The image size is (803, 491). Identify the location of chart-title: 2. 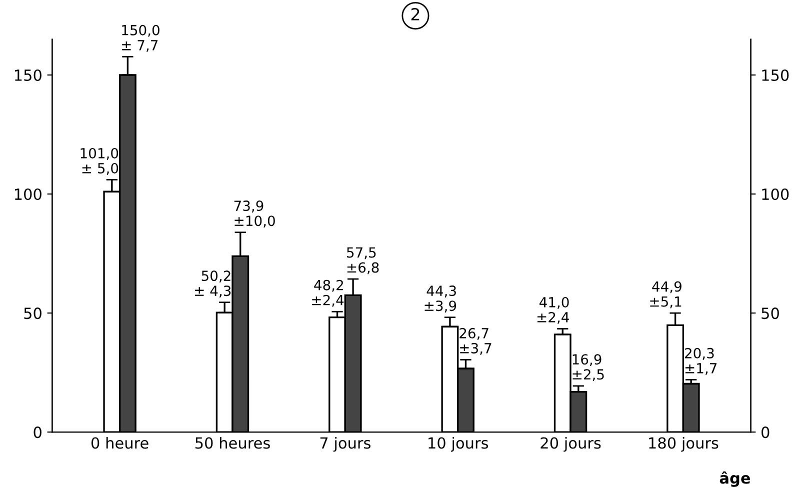
(415, 14).